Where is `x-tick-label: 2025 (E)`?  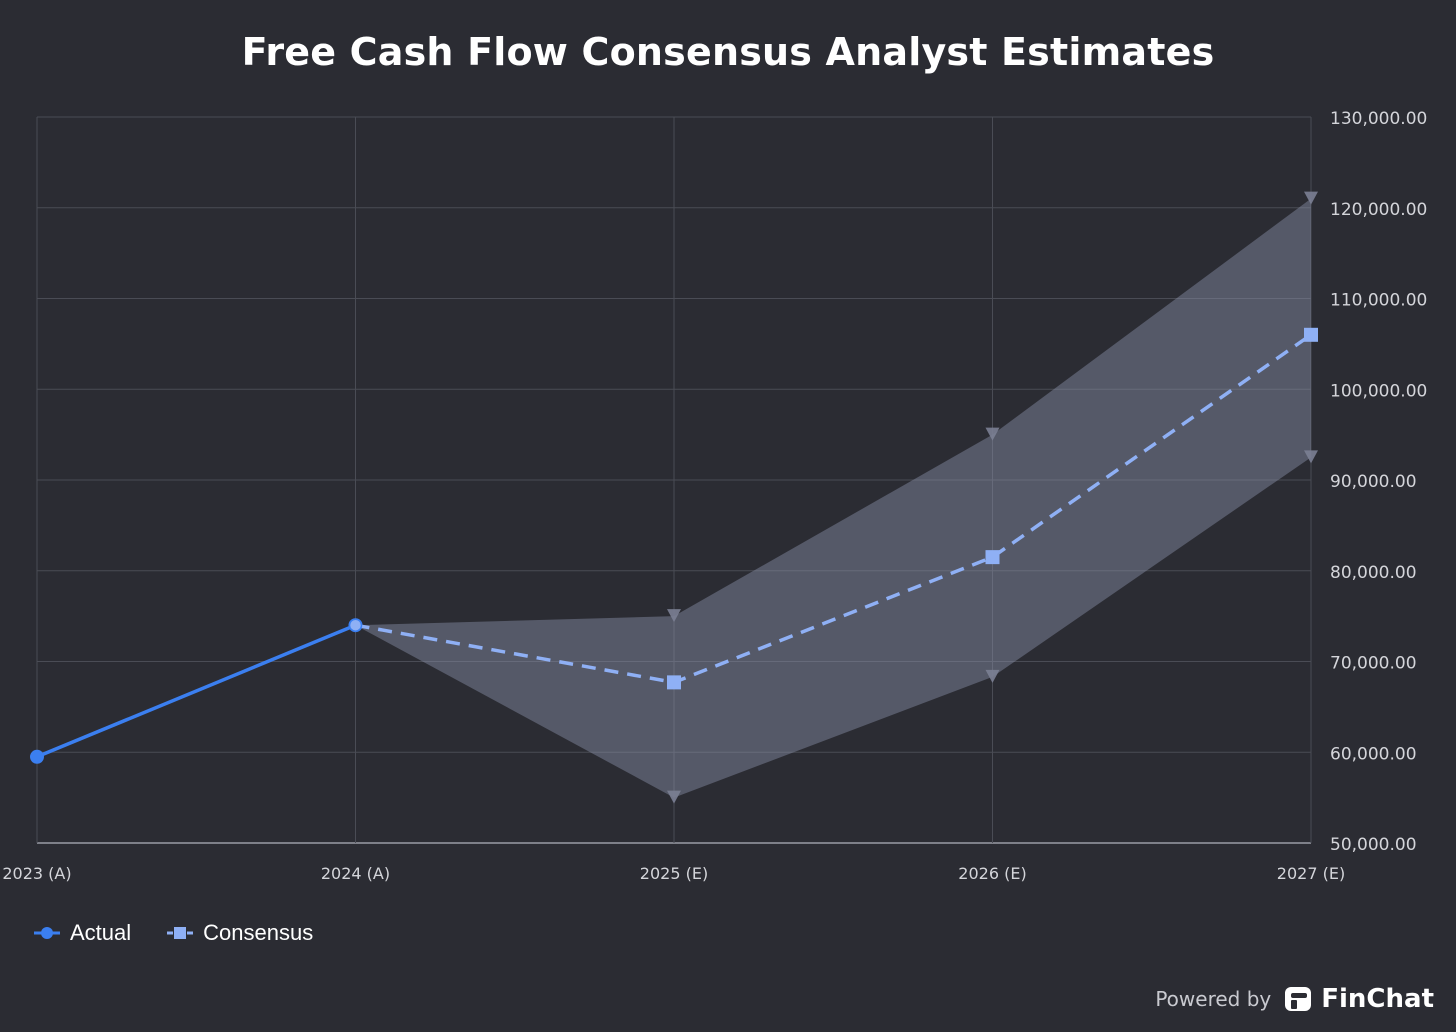 x-tick-label: 2025 (E) is located at coordinates (674, 873).